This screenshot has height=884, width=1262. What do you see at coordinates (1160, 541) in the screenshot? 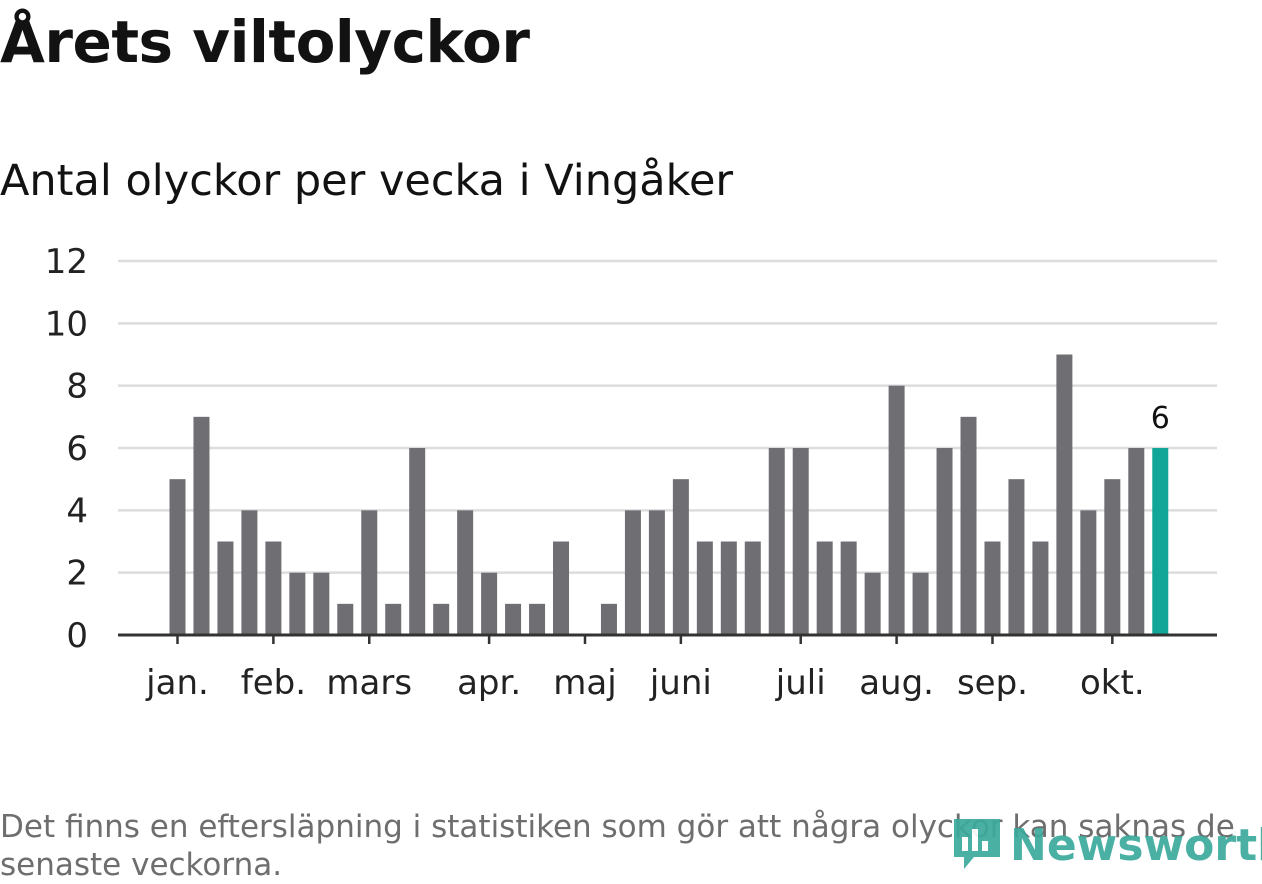
I see `bar-highlight` at bounding box center [1160, 541].